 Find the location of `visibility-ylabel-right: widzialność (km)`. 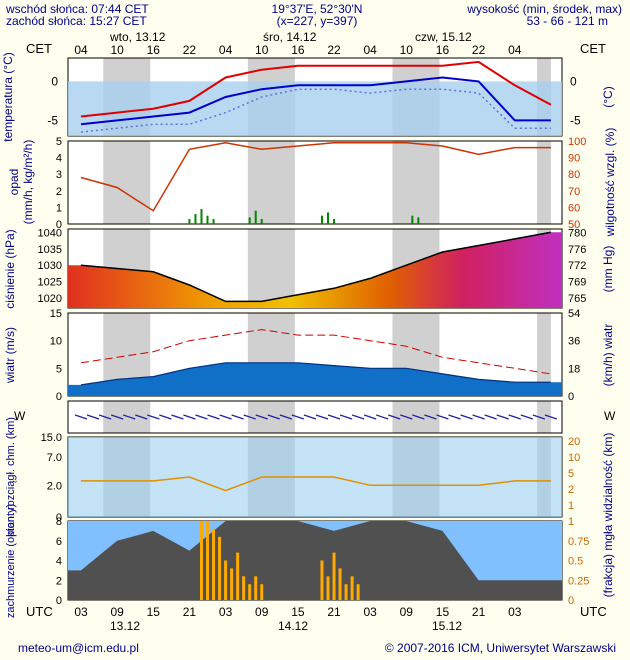

visibility-ylabel-right: widzialność (km) is located at coordinates (608, 478).